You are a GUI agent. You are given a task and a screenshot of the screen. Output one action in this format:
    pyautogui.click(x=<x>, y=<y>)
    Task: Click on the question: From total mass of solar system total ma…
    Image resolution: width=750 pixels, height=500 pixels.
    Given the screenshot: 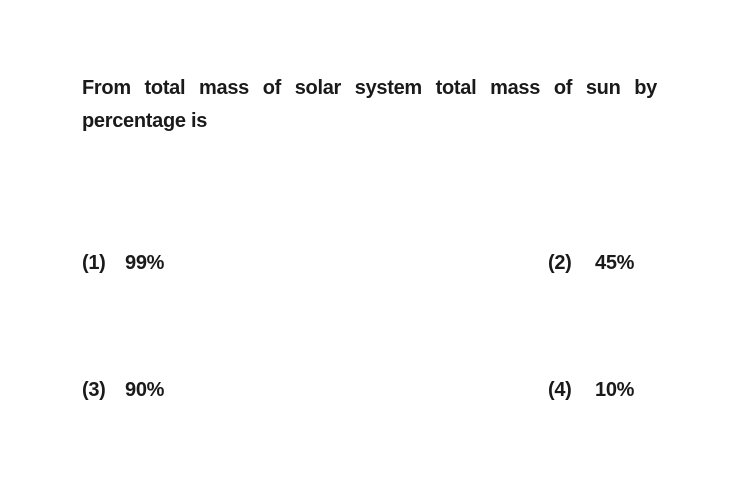 What is the action you would take?
    pyautogui.click(x=369, y=104)
    